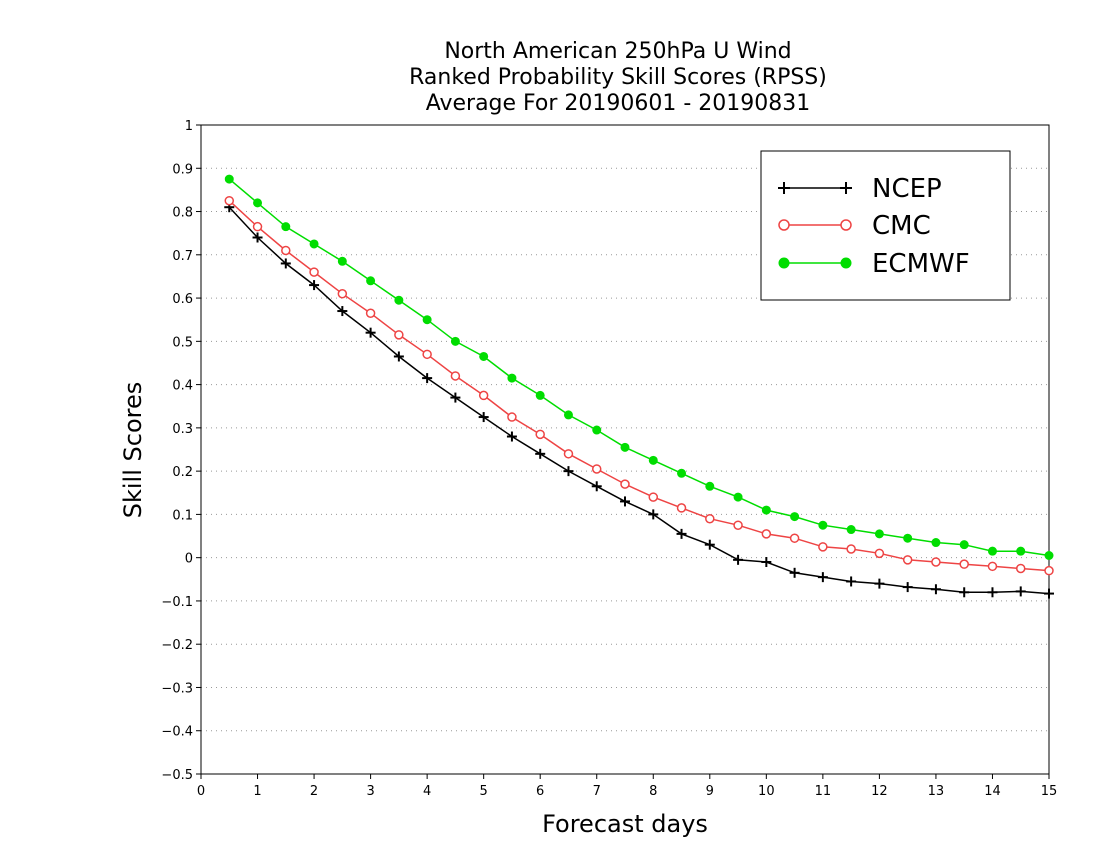 Image resolution: width=1100 pixels, height=850 pixels. Describe the element at coordinates (370, 791) in the screenshot. I see `x-tick-label: 3` at that location.